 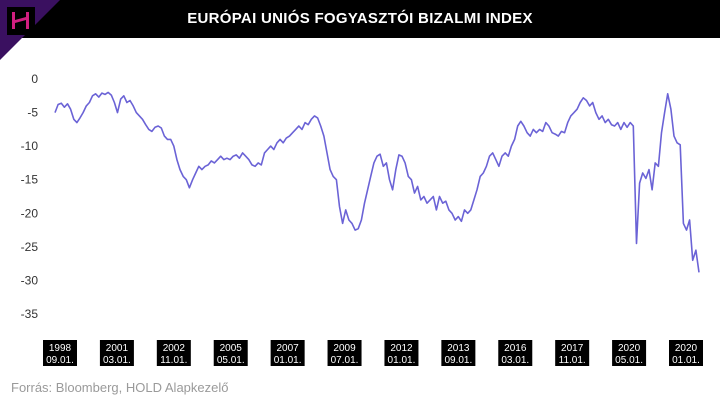 I want to click on logo-crossbar, so click(x=20, y=20).